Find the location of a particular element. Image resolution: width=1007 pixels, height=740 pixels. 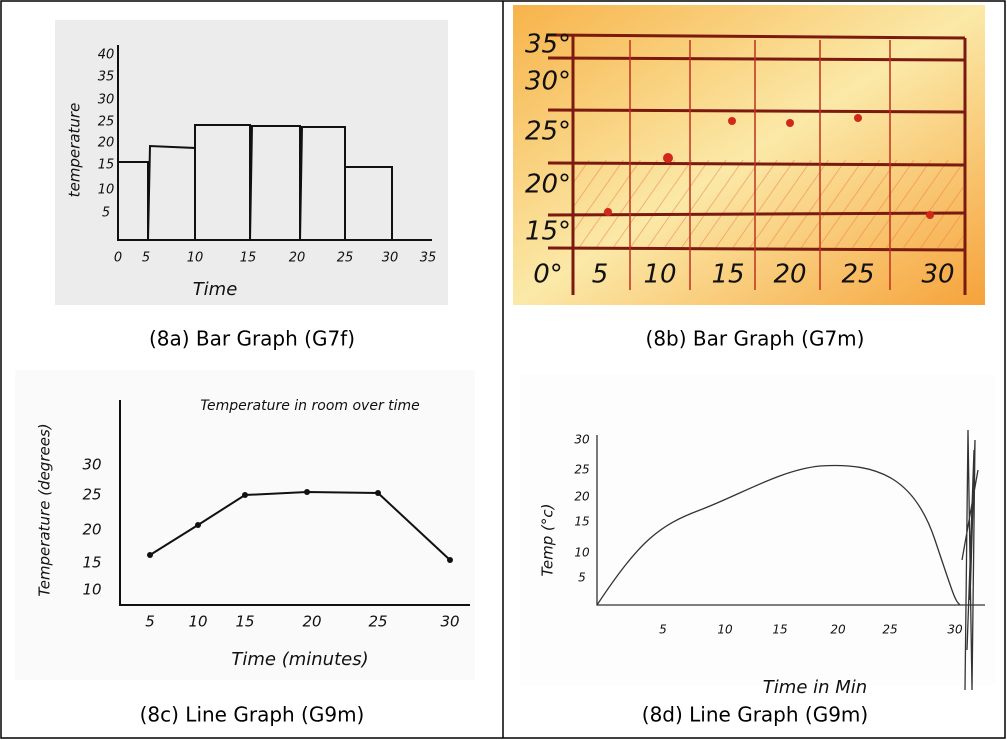

y-tick-label: 25° is located at coordinates (548, 132).